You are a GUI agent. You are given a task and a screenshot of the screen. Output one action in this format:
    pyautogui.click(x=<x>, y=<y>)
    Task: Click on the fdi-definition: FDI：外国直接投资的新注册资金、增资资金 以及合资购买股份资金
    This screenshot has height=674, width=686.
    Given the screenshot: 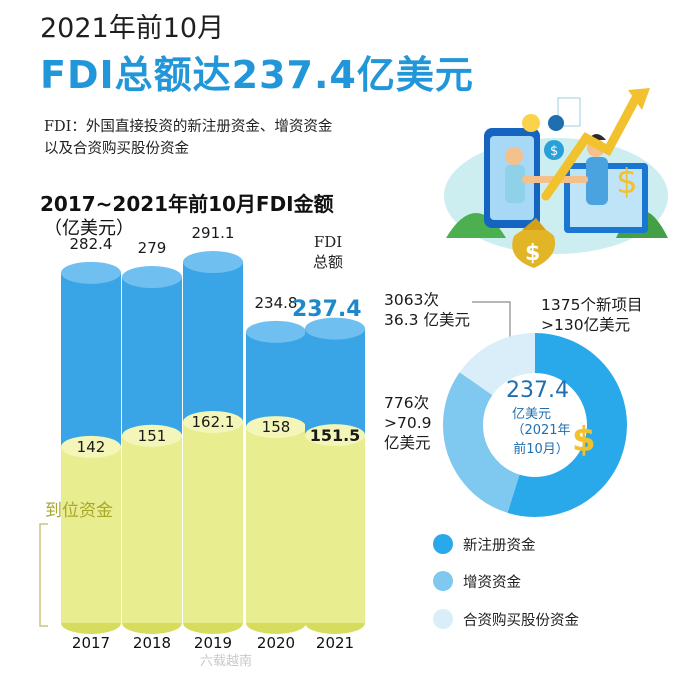 What is the action you would take?
    pyautogui.click(x=224, y=138)
    